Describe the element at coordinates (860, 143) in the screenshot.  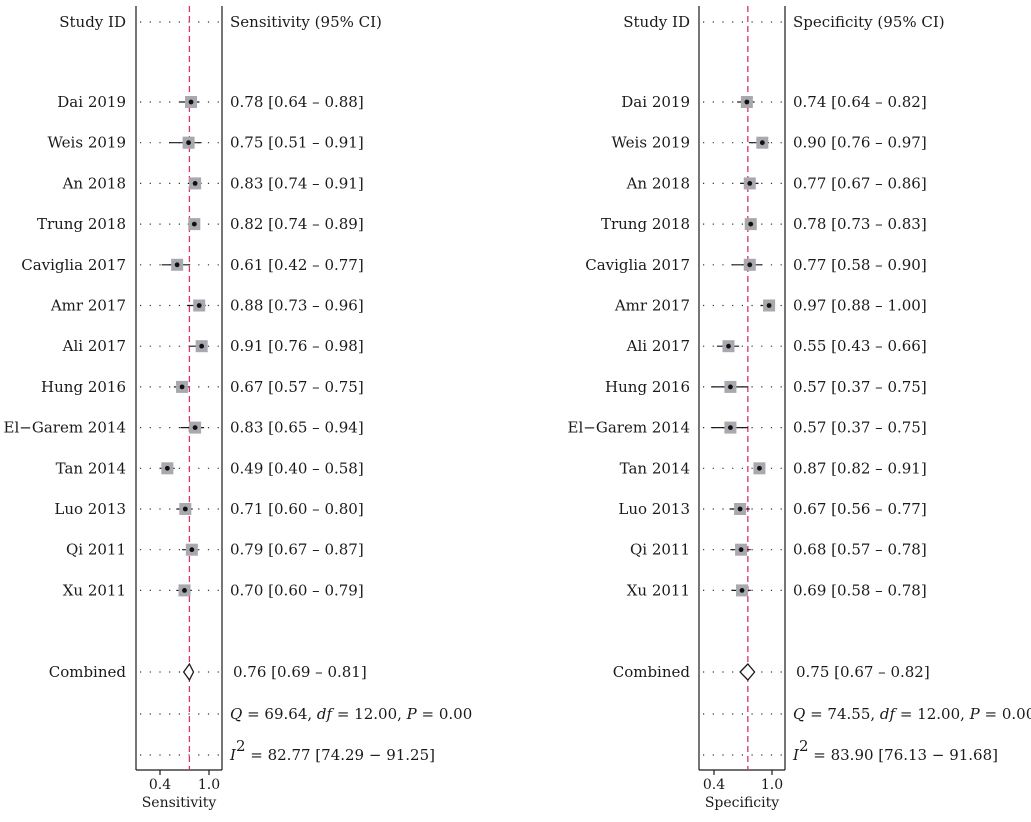
I see `estimate-label: 0.90 [0.76 – 0.97]` at that location.